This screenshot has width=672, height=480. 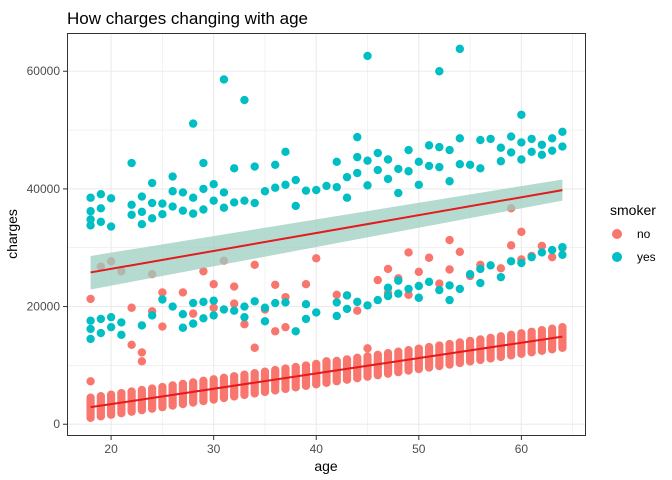 What do you see at coordinates (522, 449) in the screenshot?
I see `x-tick-label: 60` at bounding box center [522, 449].